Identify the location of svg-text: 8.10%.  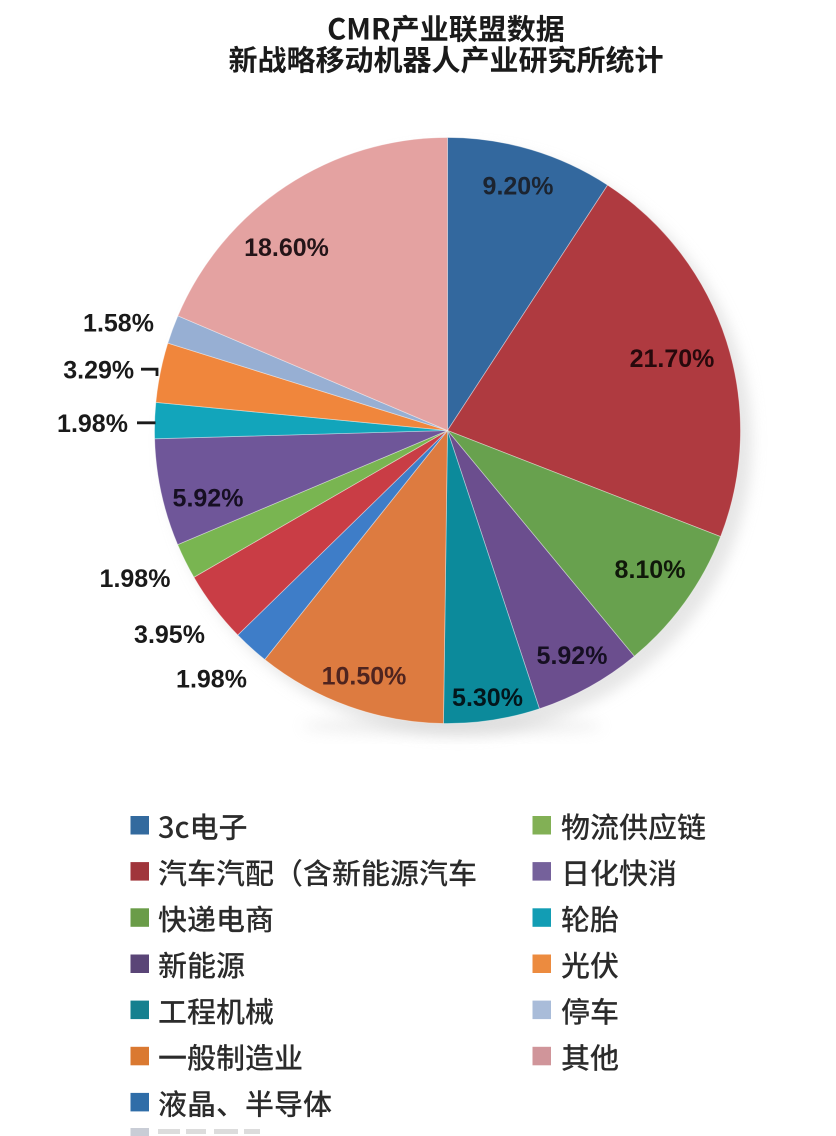
(650, 570).